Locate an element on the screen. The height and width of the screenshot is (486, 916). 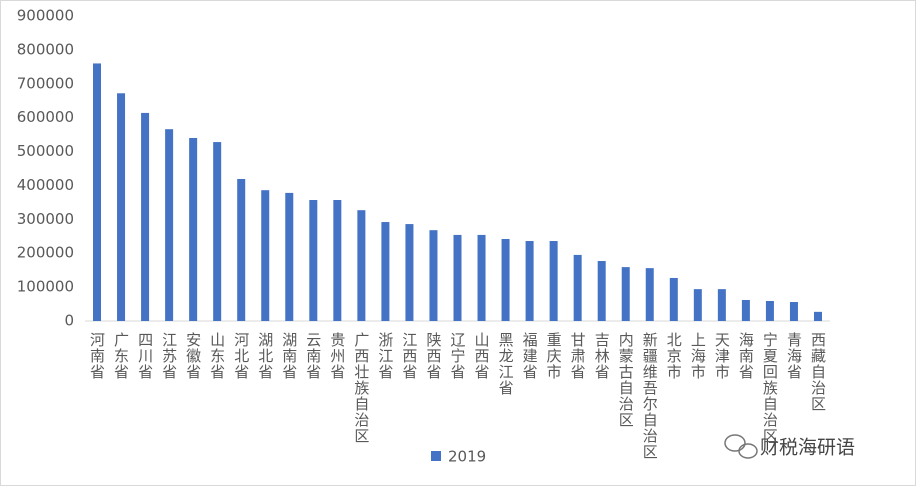
x-tick-label: 天津市 is located at coordinates (722, 356).